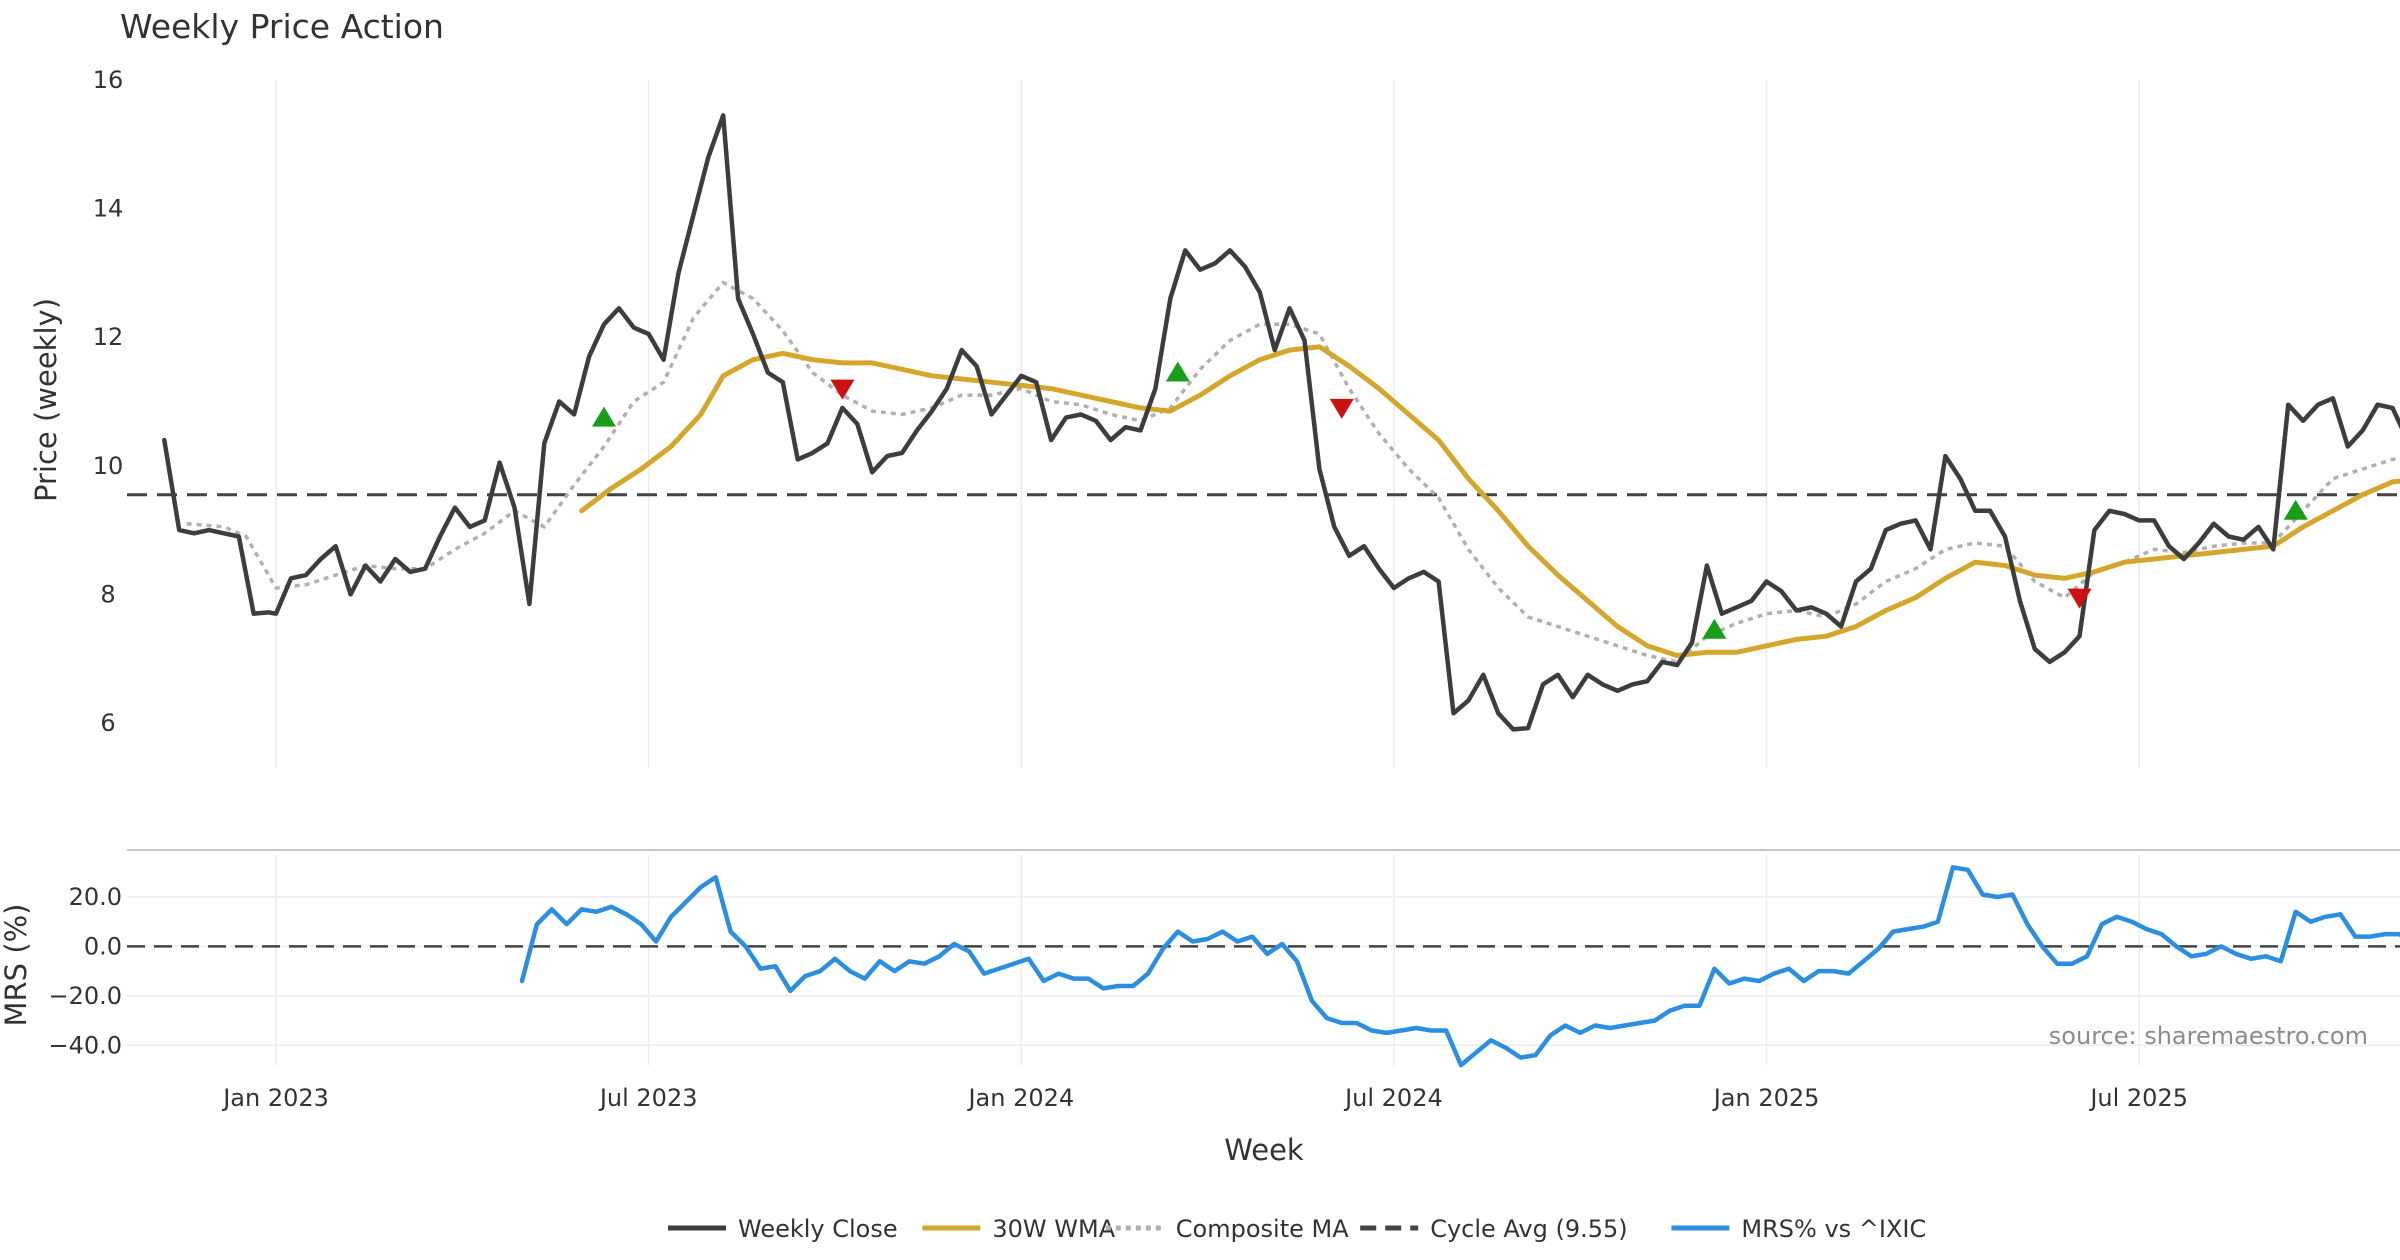 The image size is (2400, 1260). Describe the element at coordinates (1053, 1229) in the screenshot. I see `legend-label: 30W WMA` at that location.